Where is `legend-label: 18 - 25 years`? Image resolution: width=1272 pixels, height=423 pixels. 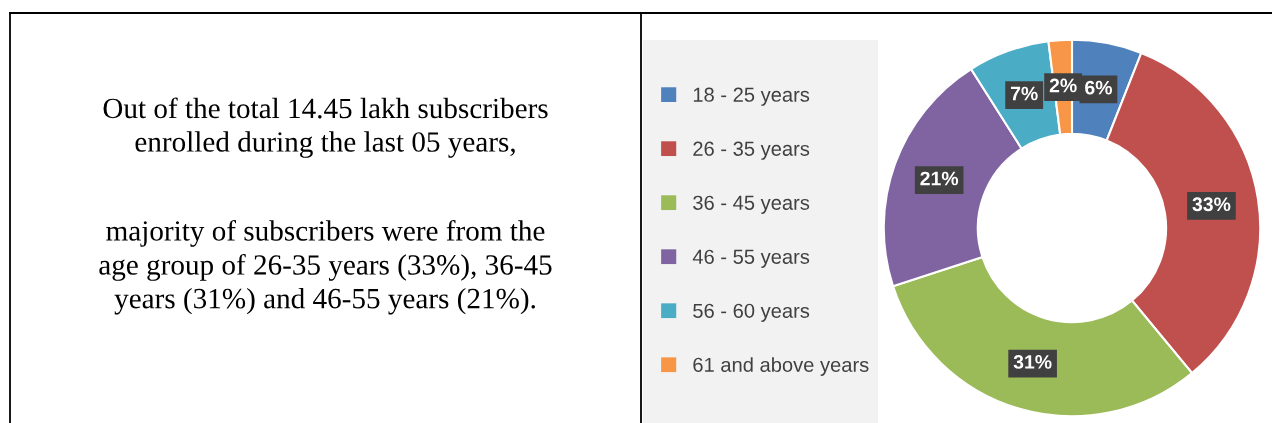 legend-label: 18 - 25 years is located at coordinates (751, 96).